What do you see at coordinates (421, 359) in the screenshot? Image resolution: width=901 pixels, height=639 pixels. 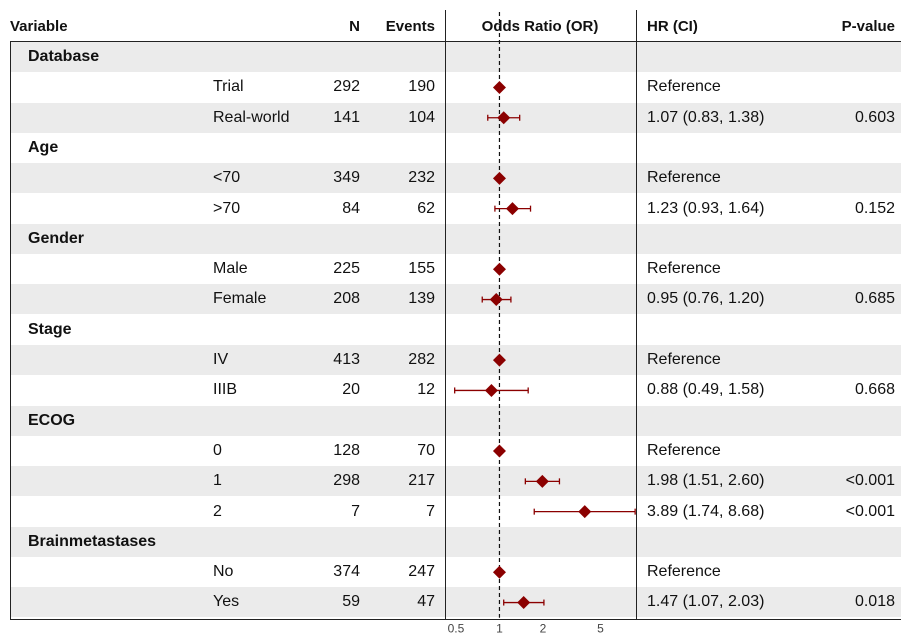 I see `events-value: 282` at bounding box center [421, 359].